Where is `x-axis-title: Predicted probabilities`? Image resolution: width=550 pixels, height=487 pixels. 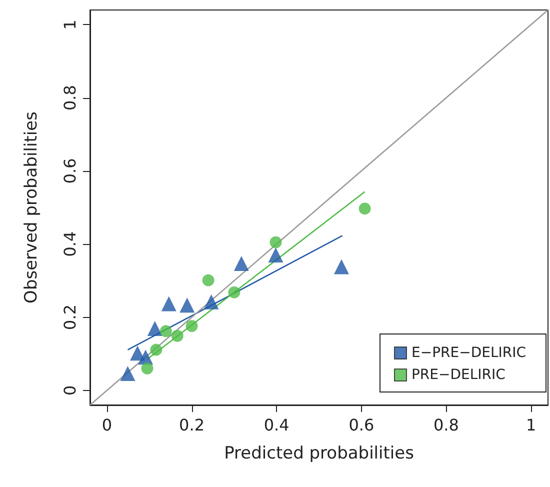 x-axis-title: Predicted probabilities is located at coordinates (319, 454).